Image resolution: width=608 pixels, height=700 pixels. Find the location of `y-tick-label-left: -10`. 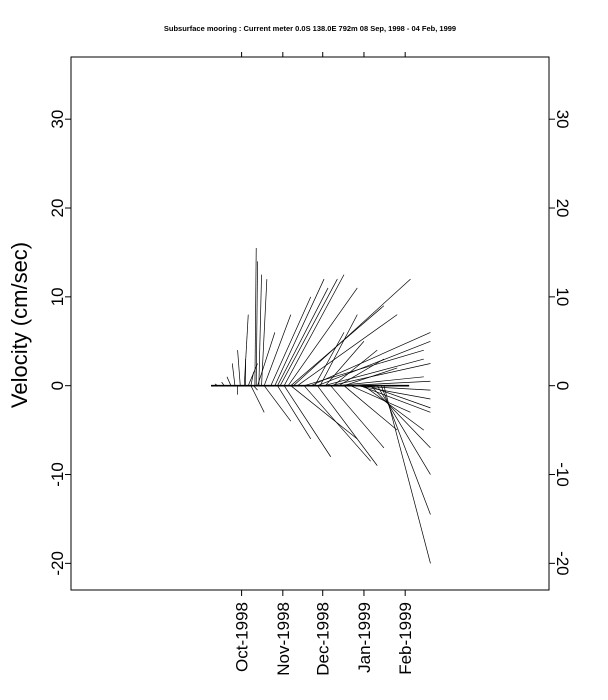

y-tick-label-left: -10 is located at coordinates (57, 474).